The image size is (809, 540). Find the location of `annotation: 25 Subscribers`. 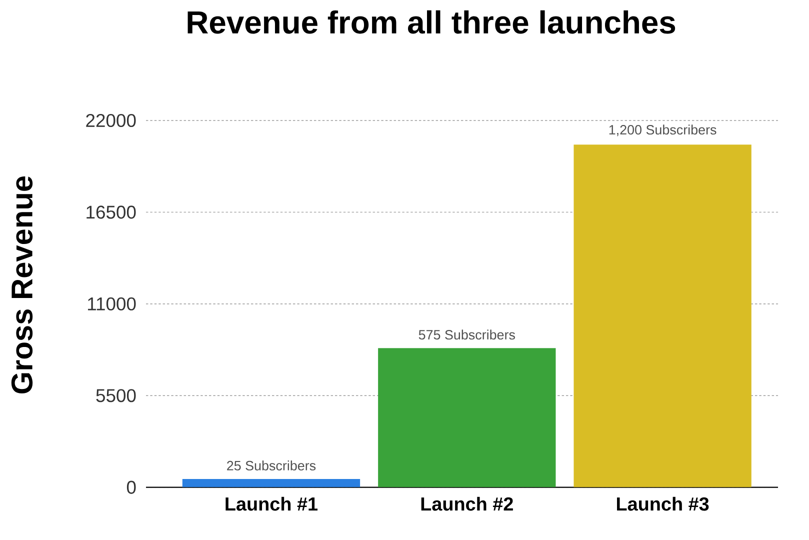

annotation: 25 Subscribers is located at coordinates (271, 465).